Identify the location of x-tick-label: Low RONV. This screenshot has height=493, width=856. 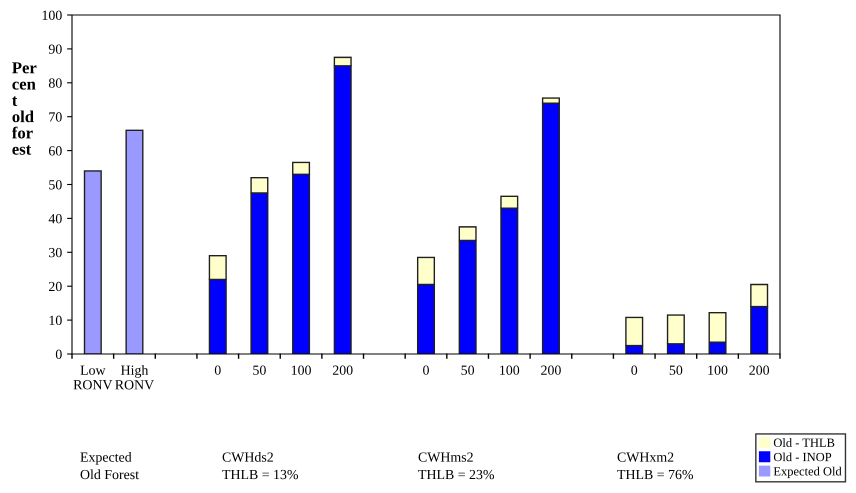
(93, 378).